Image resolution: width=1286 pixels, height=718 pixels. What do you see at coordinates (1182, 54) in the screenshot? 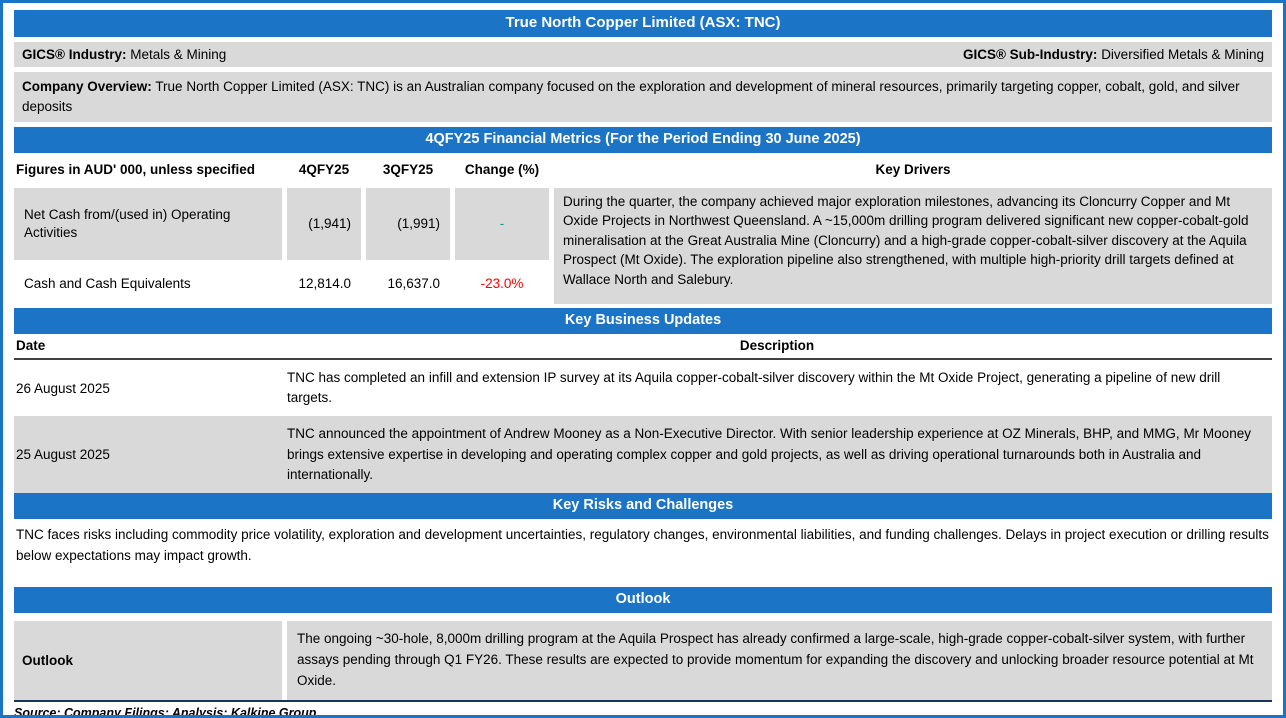
I see `gics-sub-industry-value: Diversified Metals & Mining` at bounding box center [1182, 54].